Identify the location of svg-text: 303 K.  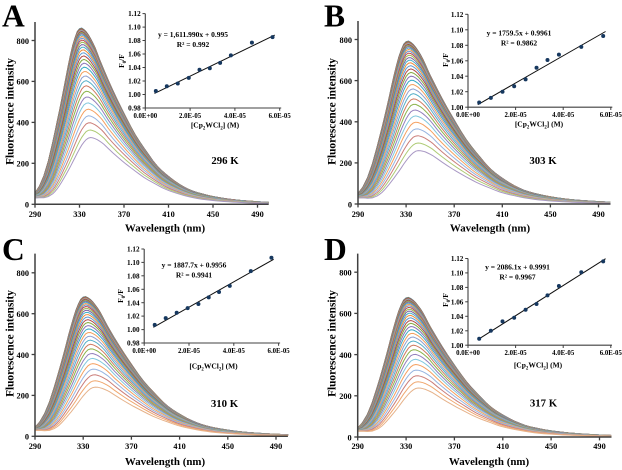
(543, 161).